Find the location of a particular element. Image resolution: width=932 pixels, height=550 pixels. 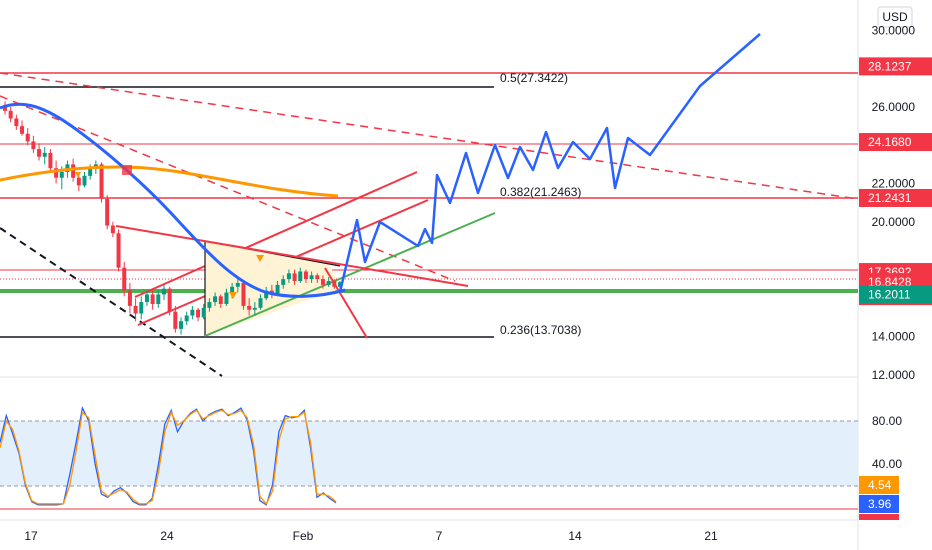

cross-marker is located at coordinates (127, 170).